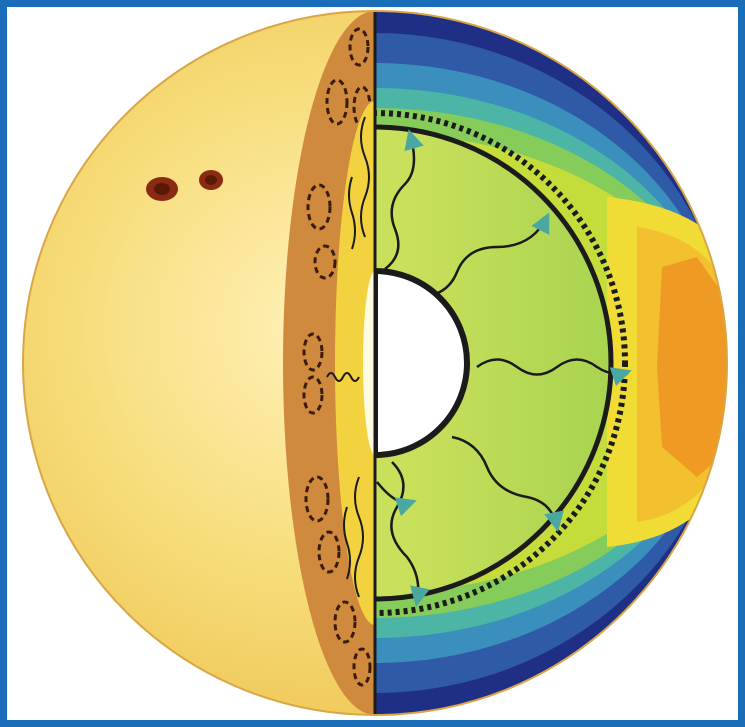 This screenshot has width=745, height=727. I want to click on radiative-zone-band, so click(355, 363).